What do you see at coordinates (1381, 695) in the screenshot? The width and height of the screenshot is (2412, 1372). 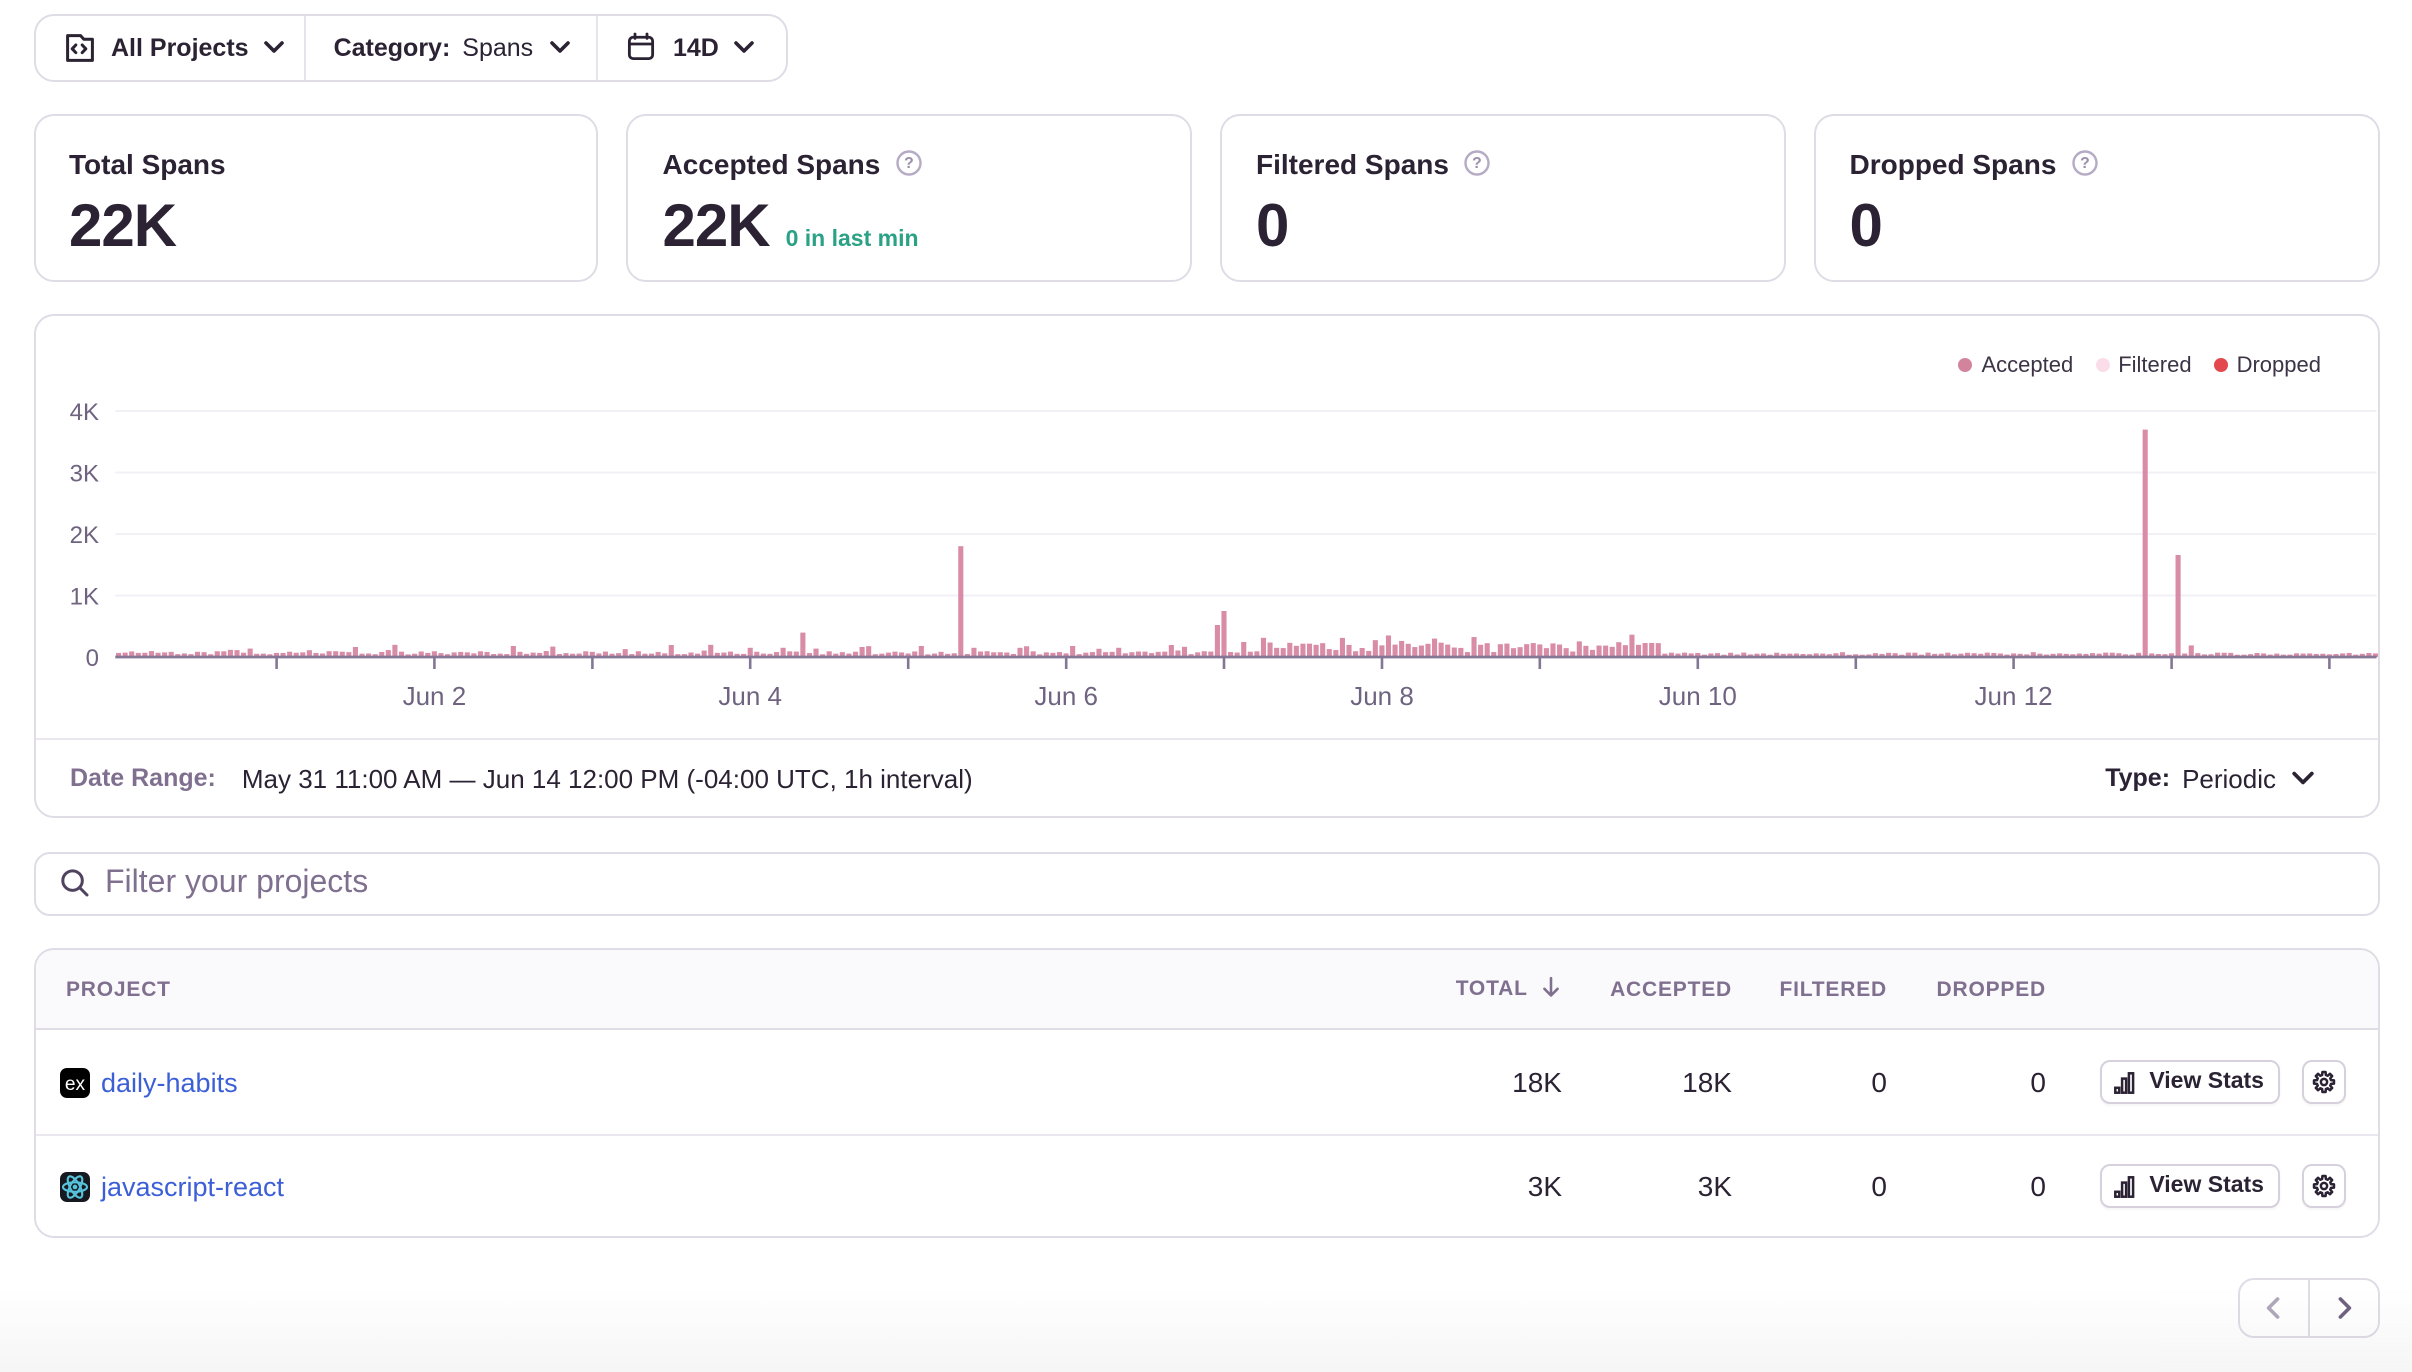 I see `svg-text: Jun 8` at bounding box center [1381, 695].